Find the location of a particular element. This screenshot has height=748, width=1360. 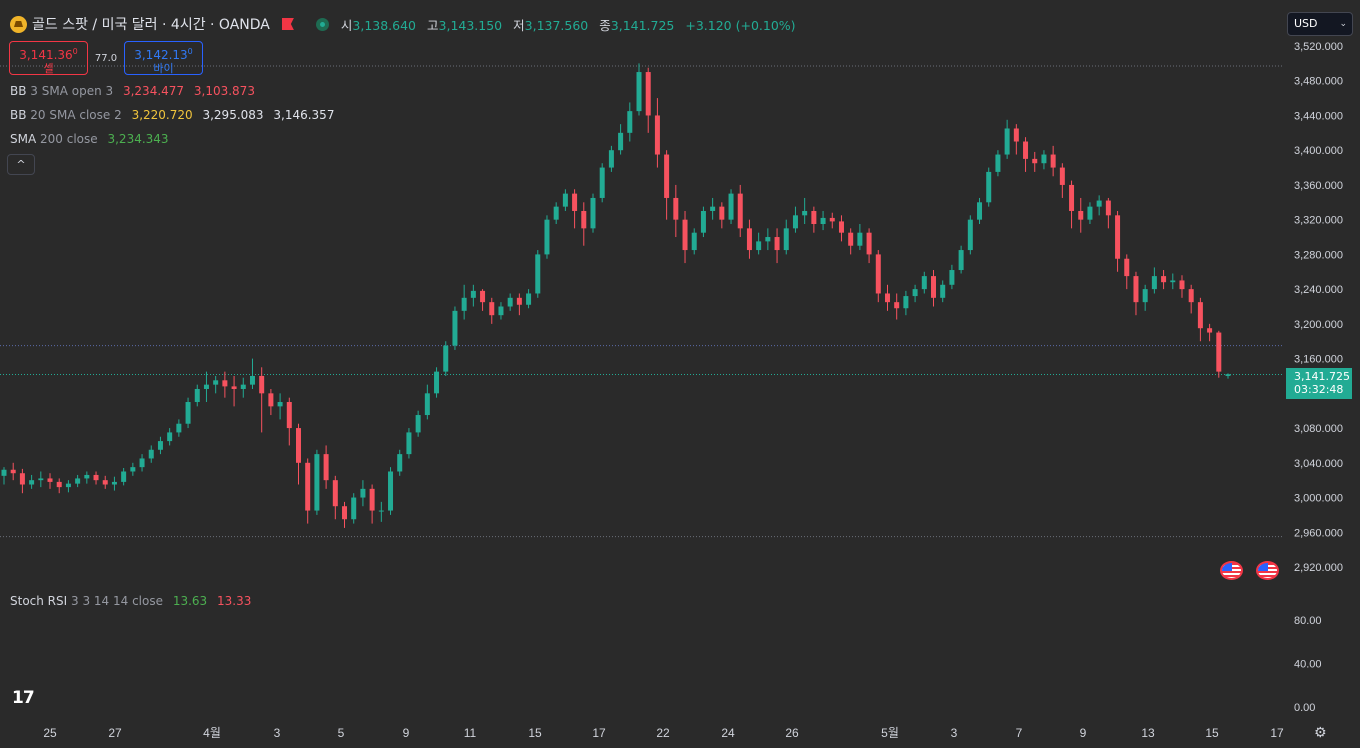

gear-icon: ⚙ is located at coordinates (1320, 733).